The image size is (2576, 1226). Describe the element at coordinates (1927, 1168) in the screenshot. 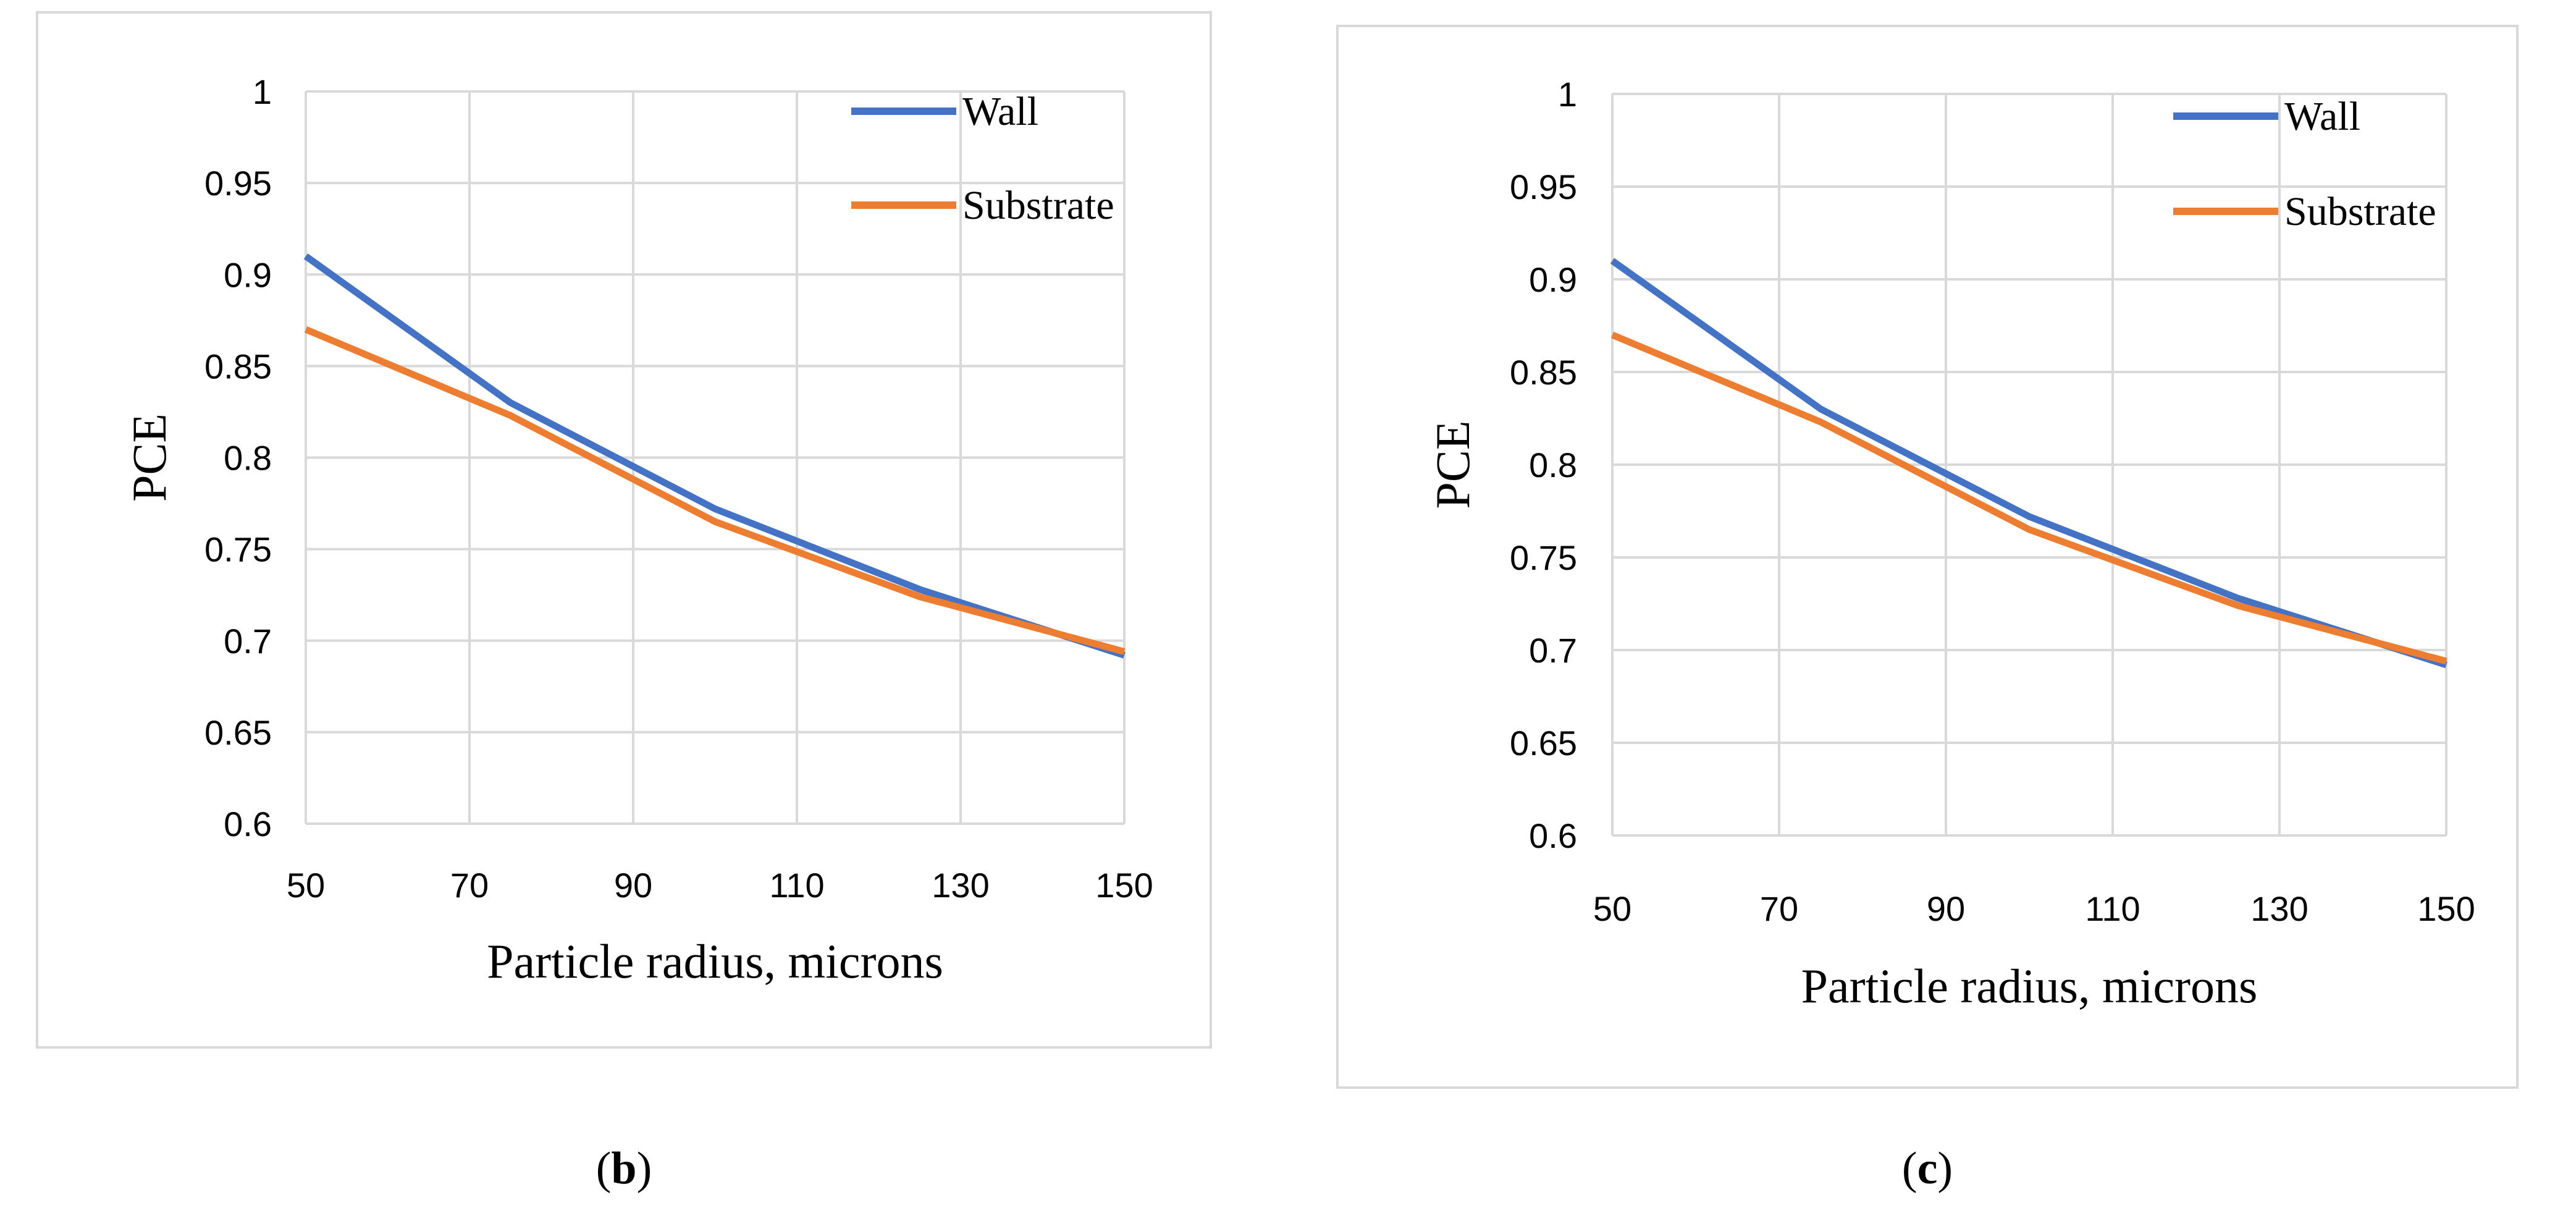

I see `panel-caption: (c)` at that location.